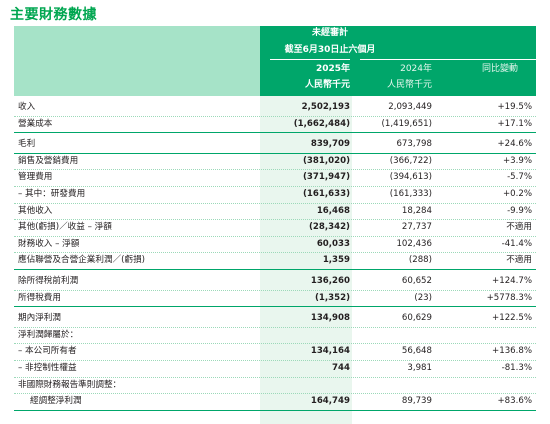  What do you see at coordinates (275, 108) in the screenshot?
I see `table-row: 收入 2,502,193 2,093,449 +19.5%` at bounding box center [275, 108].